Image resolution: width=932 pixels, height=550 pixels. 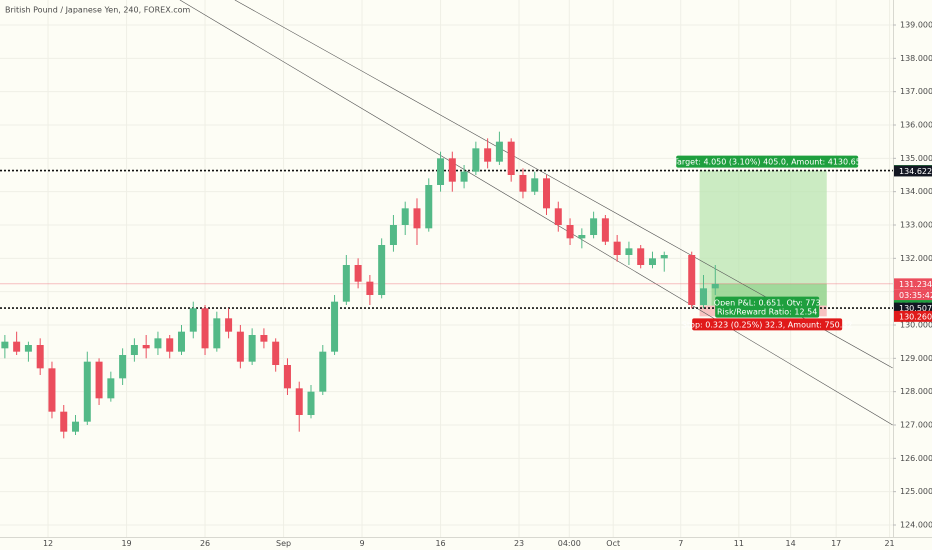 I want to click on x-tick-label: 26, so click(x=205, y=543).